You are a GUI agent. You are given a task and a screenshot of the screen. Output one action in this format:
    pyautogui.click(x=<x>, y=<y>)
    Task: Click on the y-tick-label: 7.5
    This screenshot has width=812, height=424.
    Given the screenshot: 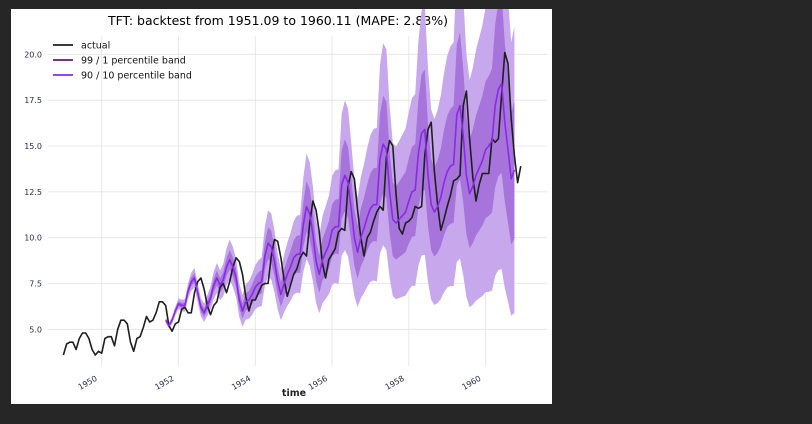 What is the action you would take?
    pyautogui.click(x=35, y=284)
    